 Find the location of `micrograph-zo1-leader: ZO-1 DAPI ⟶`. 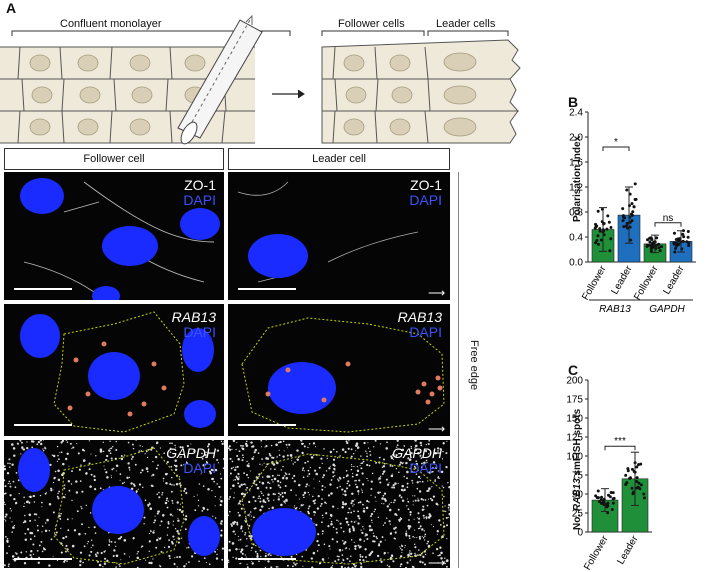

micrograph-zo1-leader: ZO-1 DAPI ⟶ is located at coordinates (339, 236).